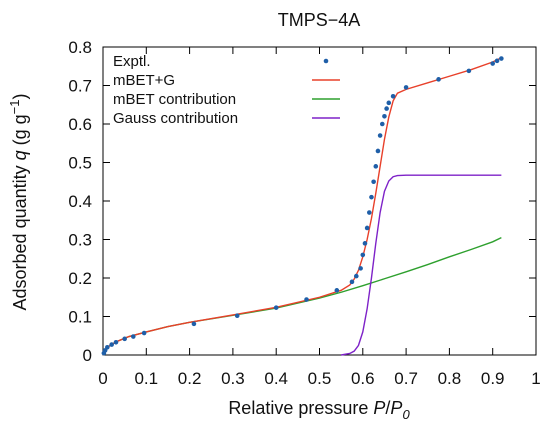 The image size is (550, 426). Describe the element at coordinates (535, 378) in the screenshot. I see `x-tick-label: 1` at that location.